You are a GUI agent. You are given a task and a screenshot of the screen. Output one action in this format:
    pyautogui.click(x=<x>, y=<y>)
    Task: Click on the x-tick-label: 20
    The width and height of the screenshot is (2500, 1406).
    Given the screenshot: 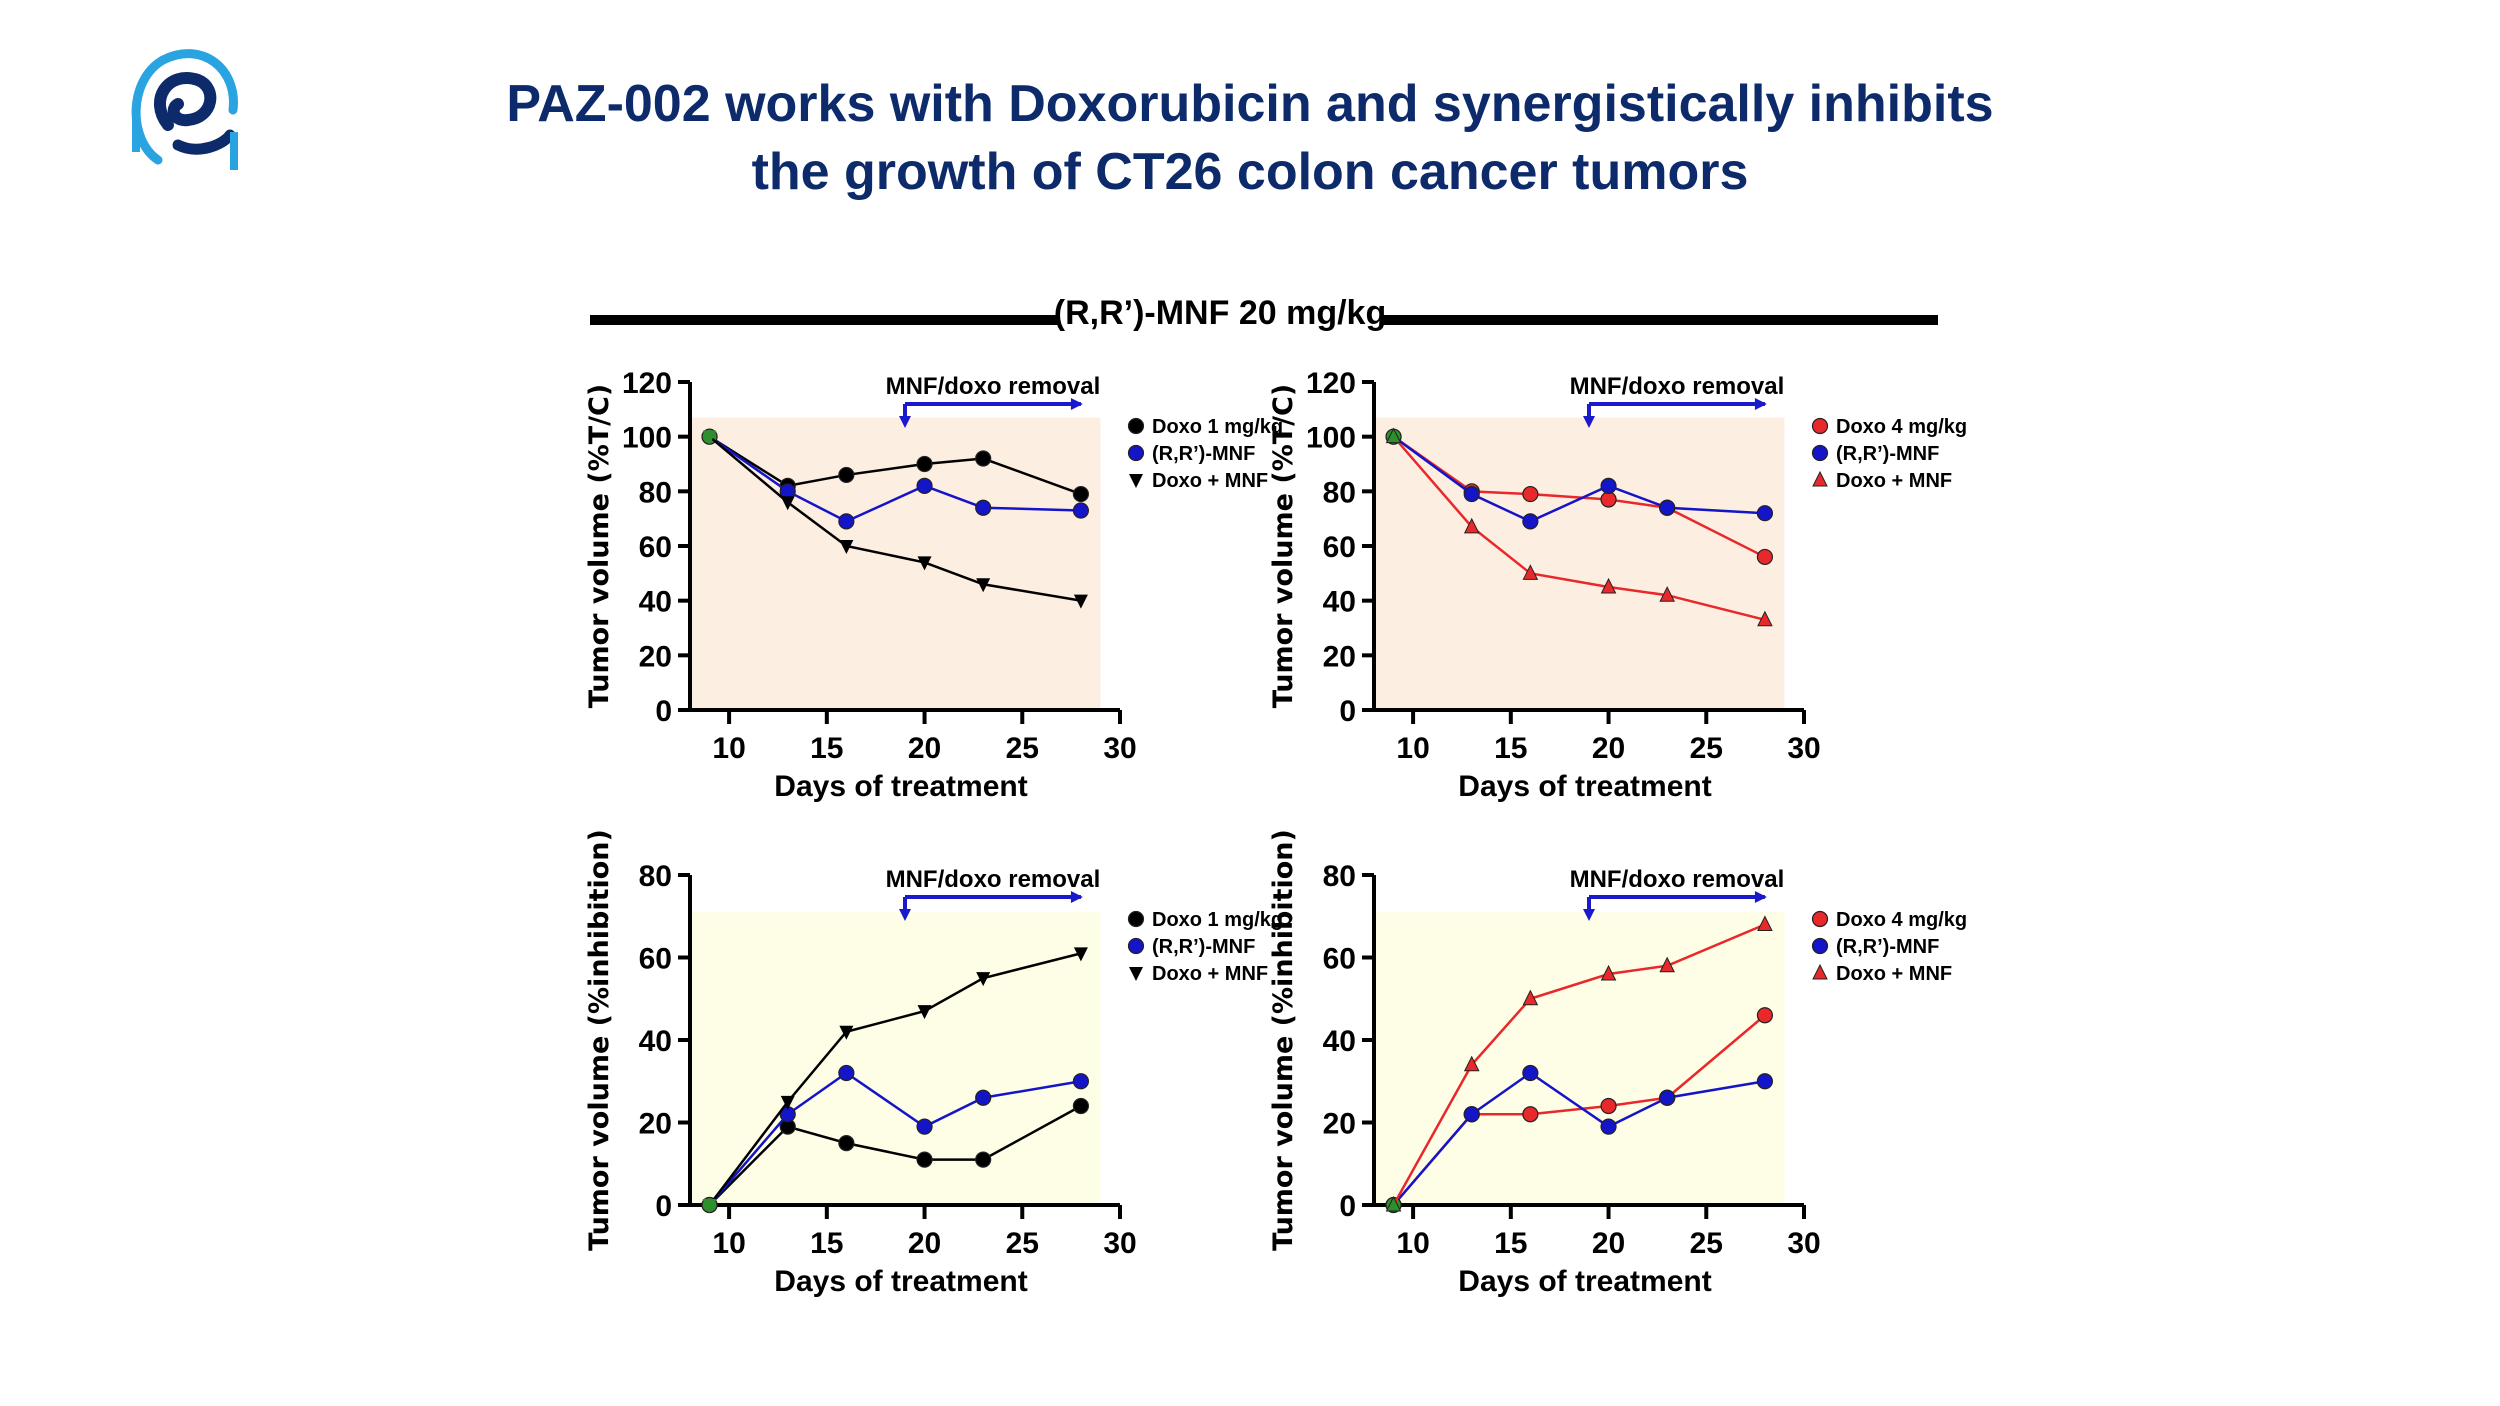 What is the action you would take?
    pyautogui.click(x=1608, y=748)
    